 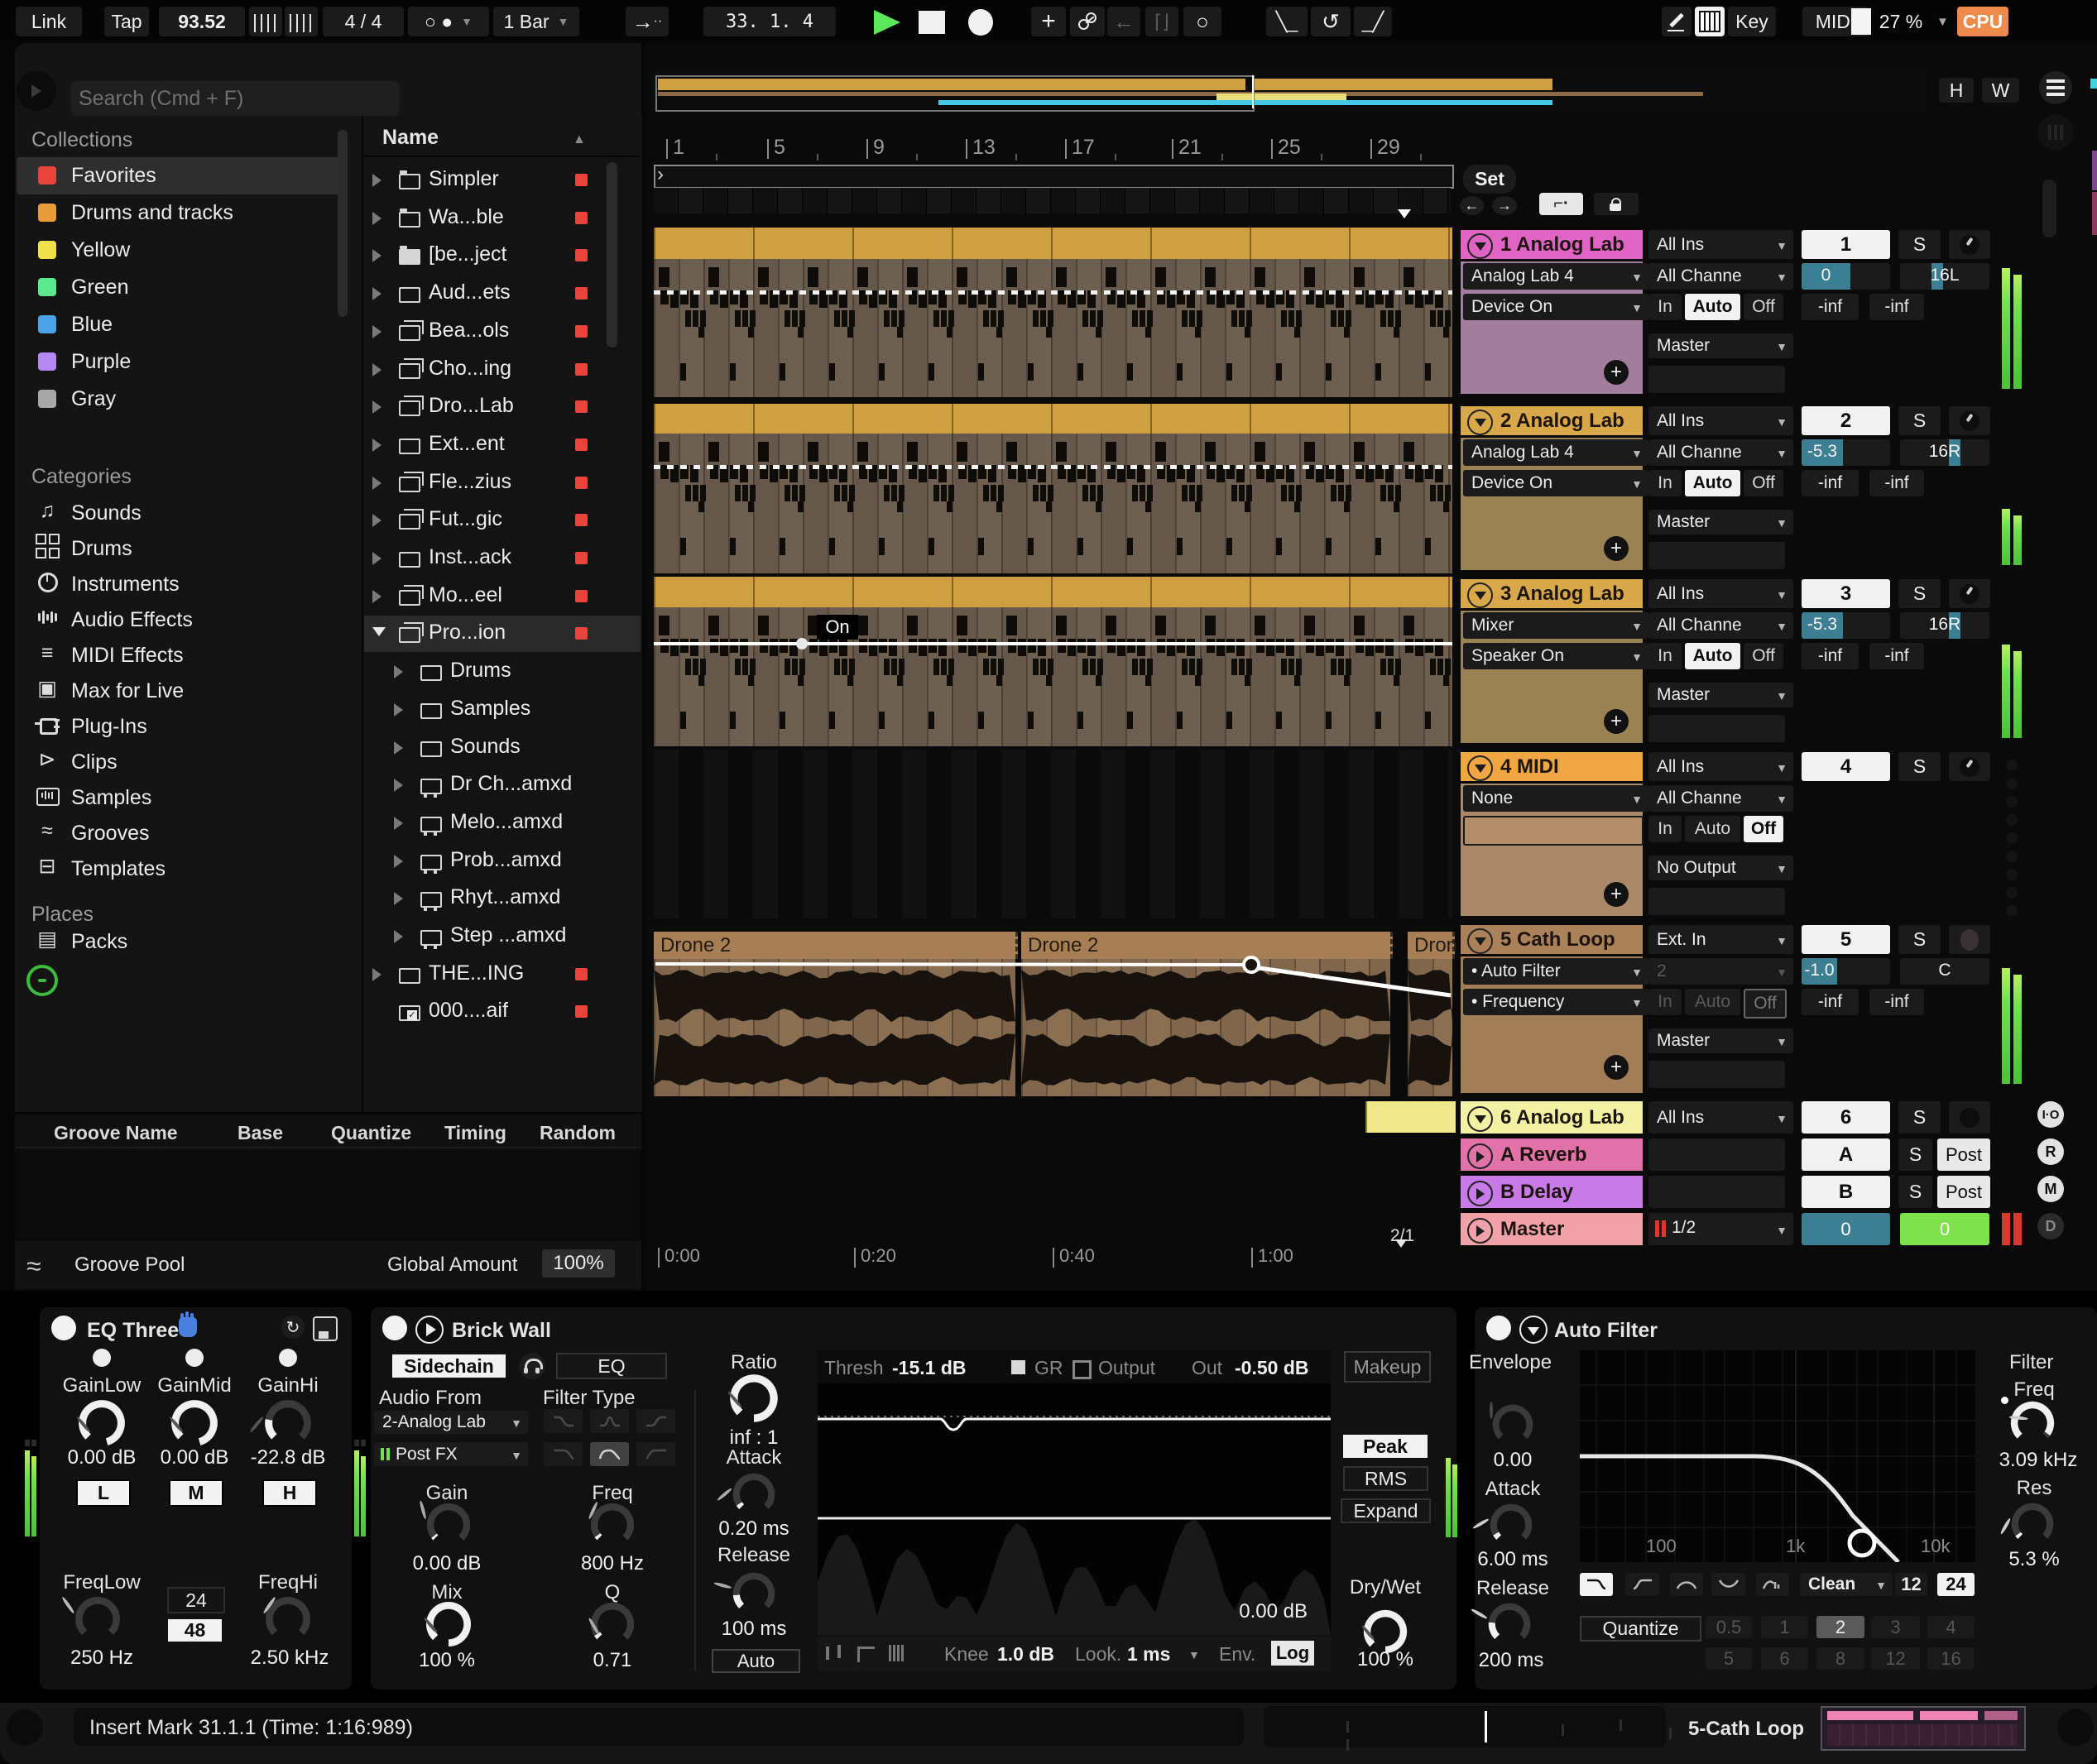 What do you see at coordinates (289, 1493) in the screenshot?
I see `band-kill-button-h: H` at bounding box center [289, 1493].